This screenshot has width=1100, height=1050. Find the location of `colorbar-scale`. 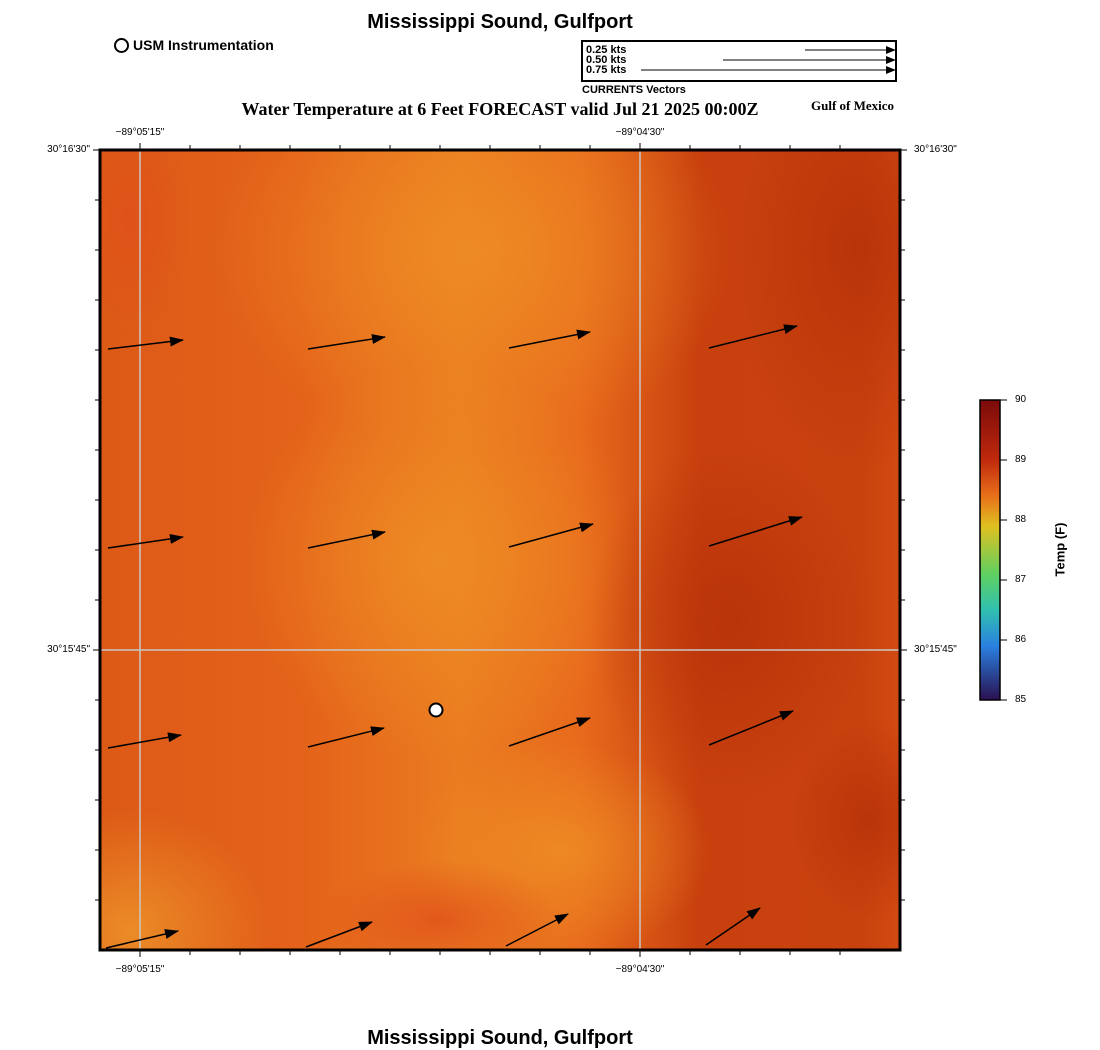

colorbar-scale is located at coordinates (990, 550).